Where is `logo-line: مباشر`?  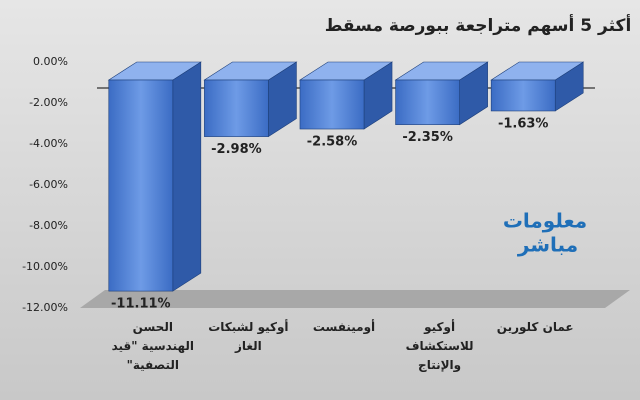
logo-line: مباشر is located at coordinates (547, 245).